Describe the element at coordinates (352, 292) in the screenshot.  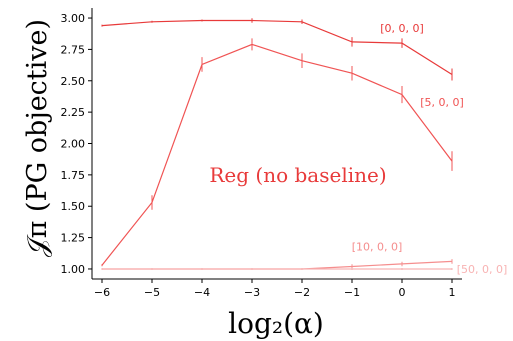
I see `x-tick-label: −1` at that location.